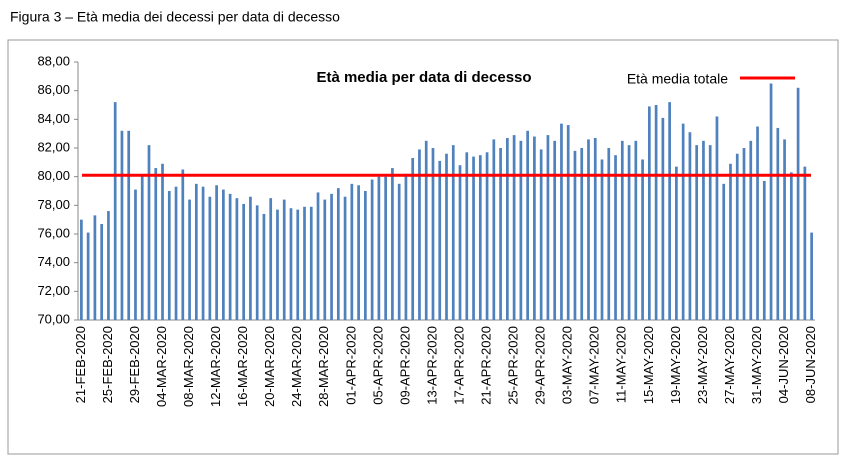 The width and height of the screenshot is (847, 464). Describe the element at coordinates (729, 365) in the screenshot. I see `x-tick-label: 27-MAY-2020` at that location.